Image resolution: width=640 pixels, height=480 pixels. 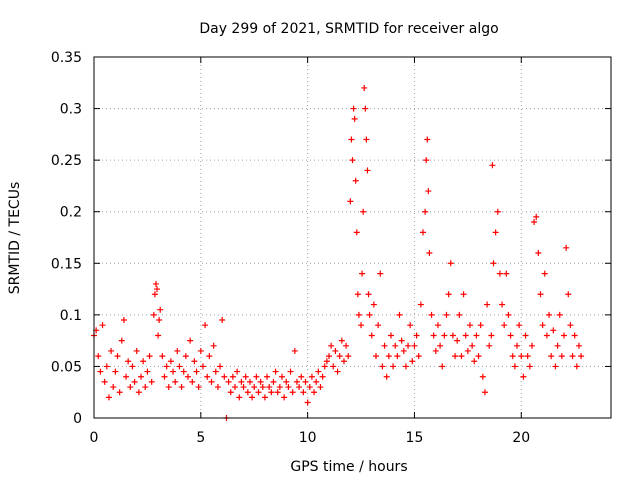 What do you see at coordinates (66, 367) in the screenshot?
I see `y-tick-label: 0.05` at bounding box center [66, 367].